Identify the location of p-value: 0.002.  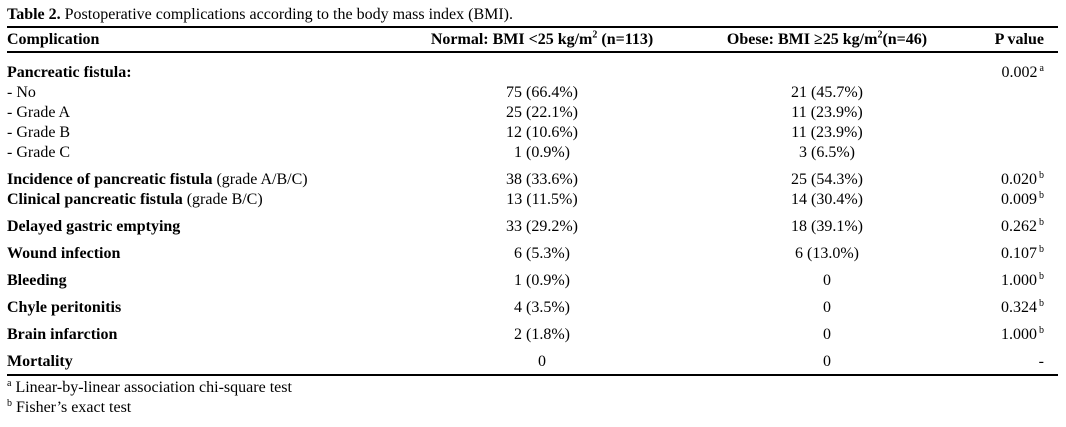
(1019, 72).